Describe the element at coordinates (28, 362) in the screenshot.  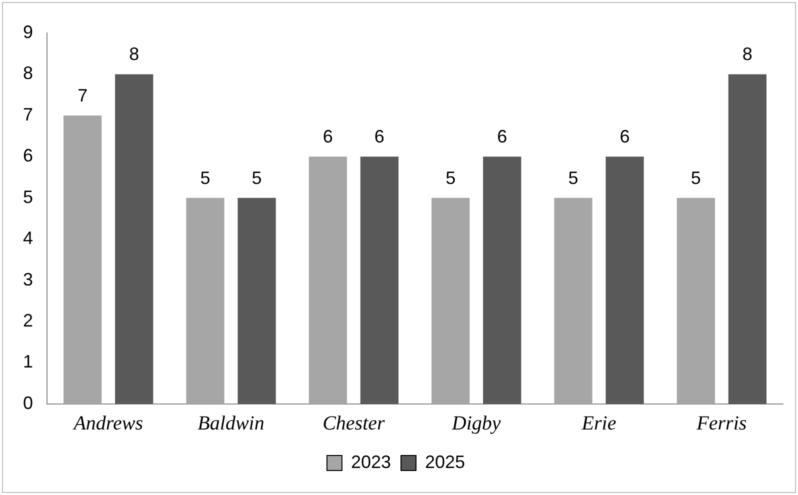
I see `y-tick-label: 1` at that location.